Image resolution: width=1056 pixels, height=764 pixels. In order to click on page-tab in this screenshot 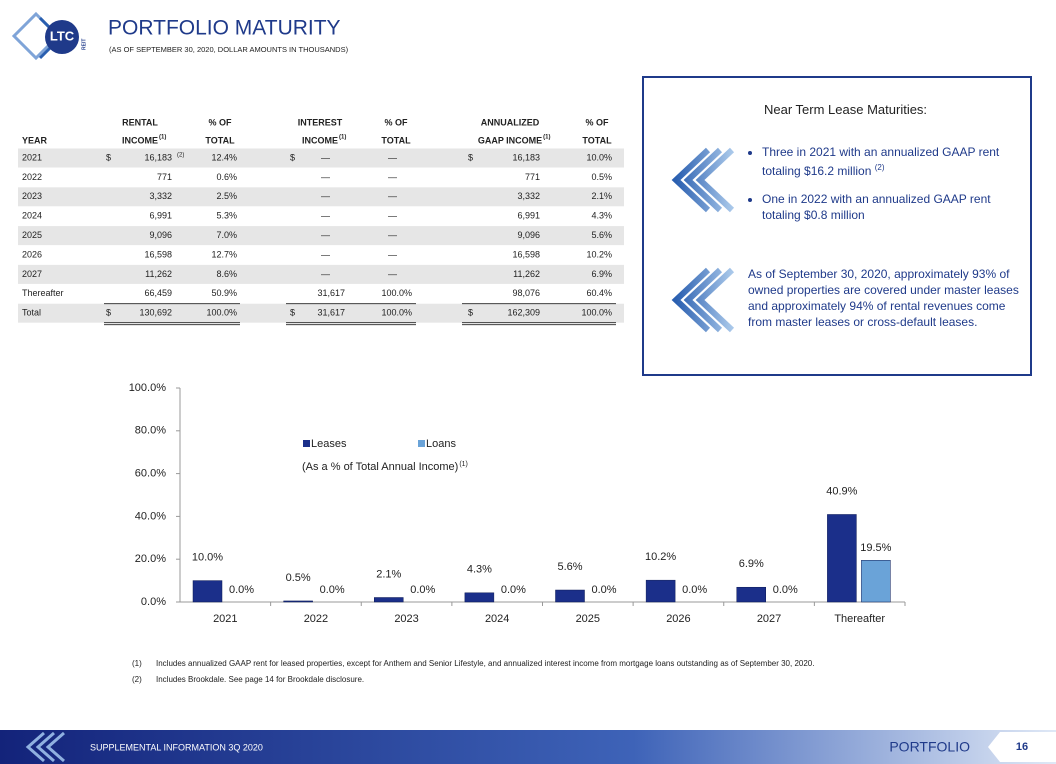, I will do `click(1022, 747)`.